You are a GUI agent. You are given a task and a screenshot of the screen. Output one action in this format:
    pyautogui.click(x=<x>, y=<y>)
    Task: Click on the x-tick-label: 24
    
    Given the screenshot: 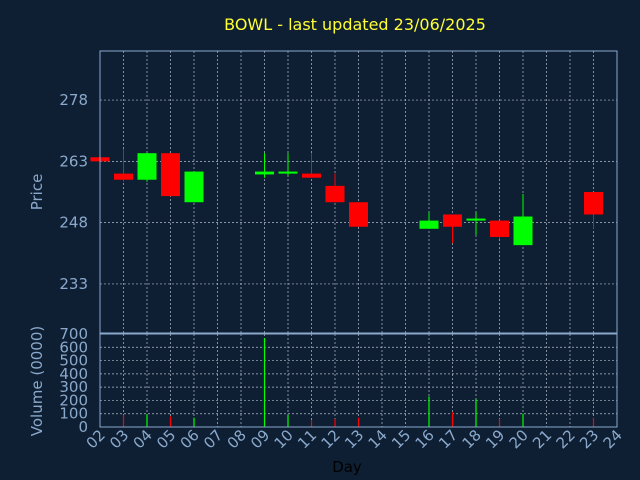 What is the action you would take?
    pyautogui.click(x=613, y=439)
    